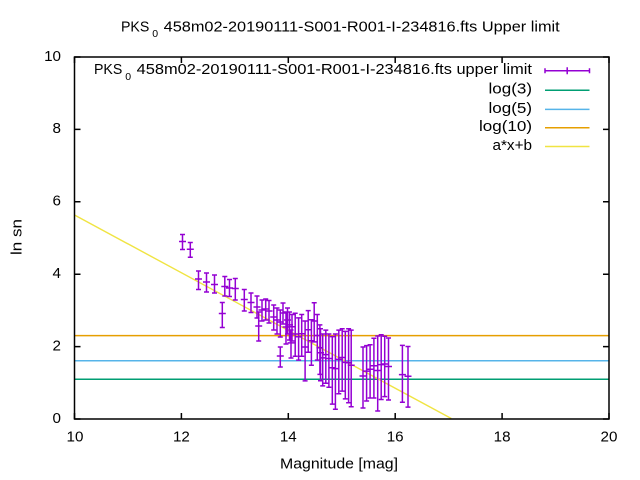  I want to click on svg-text: 6, so click(57, 201).